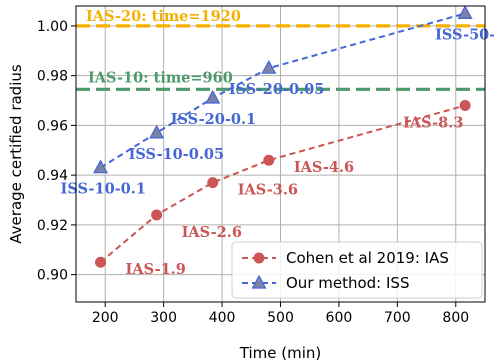 This screenshot has width=494, height=364. Describe the element at coordinates (433, 122) in the screenshot. I see `data-label: IAS-8.3` at that location.